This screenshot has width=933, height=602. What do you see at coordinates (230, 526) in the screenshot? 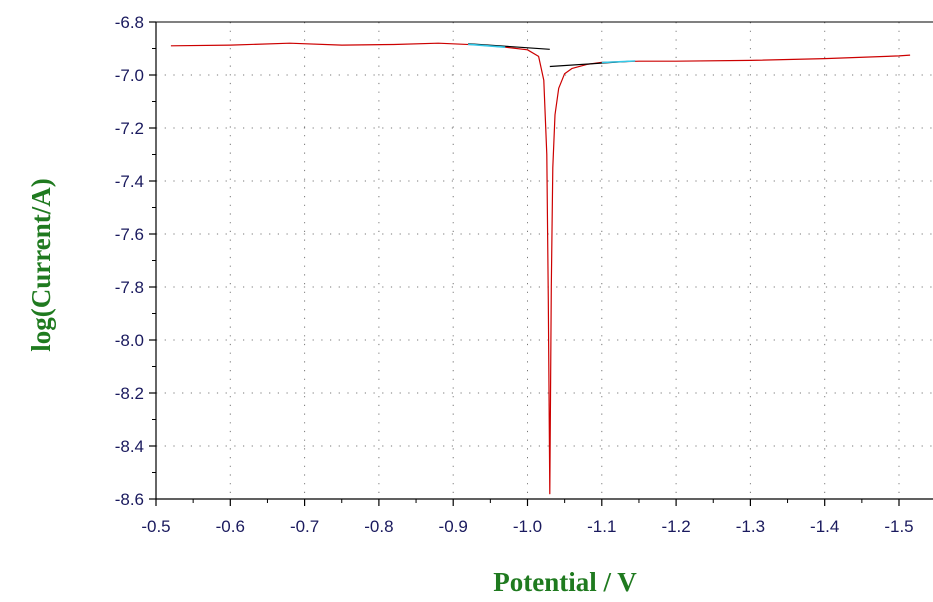
I see `x-tick-label: -0.6` at bounding box center [230, 526].